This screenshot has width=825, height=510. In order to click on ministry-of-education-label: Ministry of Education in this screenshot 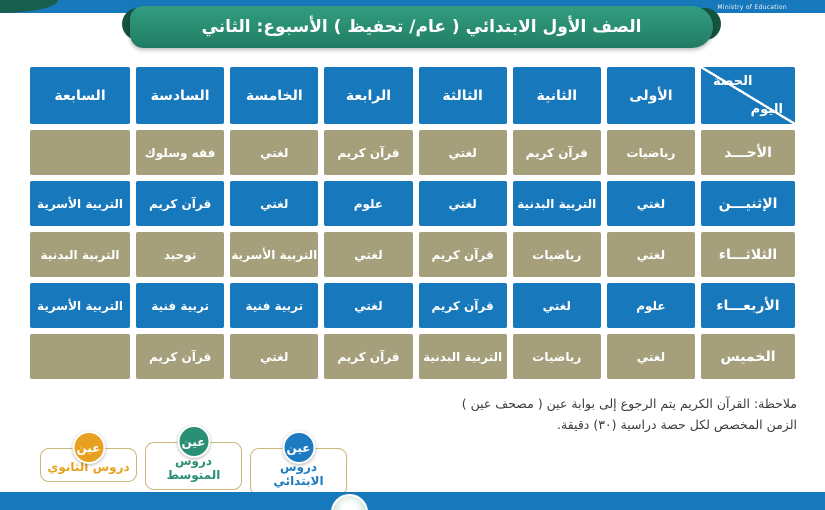, I will do `click(752, 7)`.